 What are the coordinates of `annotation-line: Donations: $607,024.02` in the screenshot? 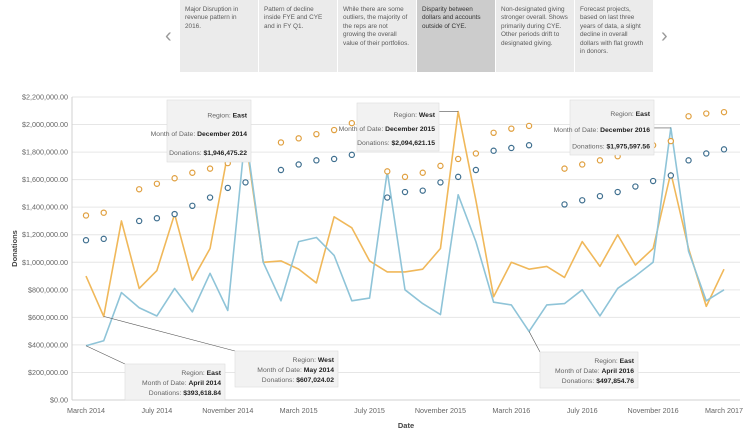 It's located at (298, 380).